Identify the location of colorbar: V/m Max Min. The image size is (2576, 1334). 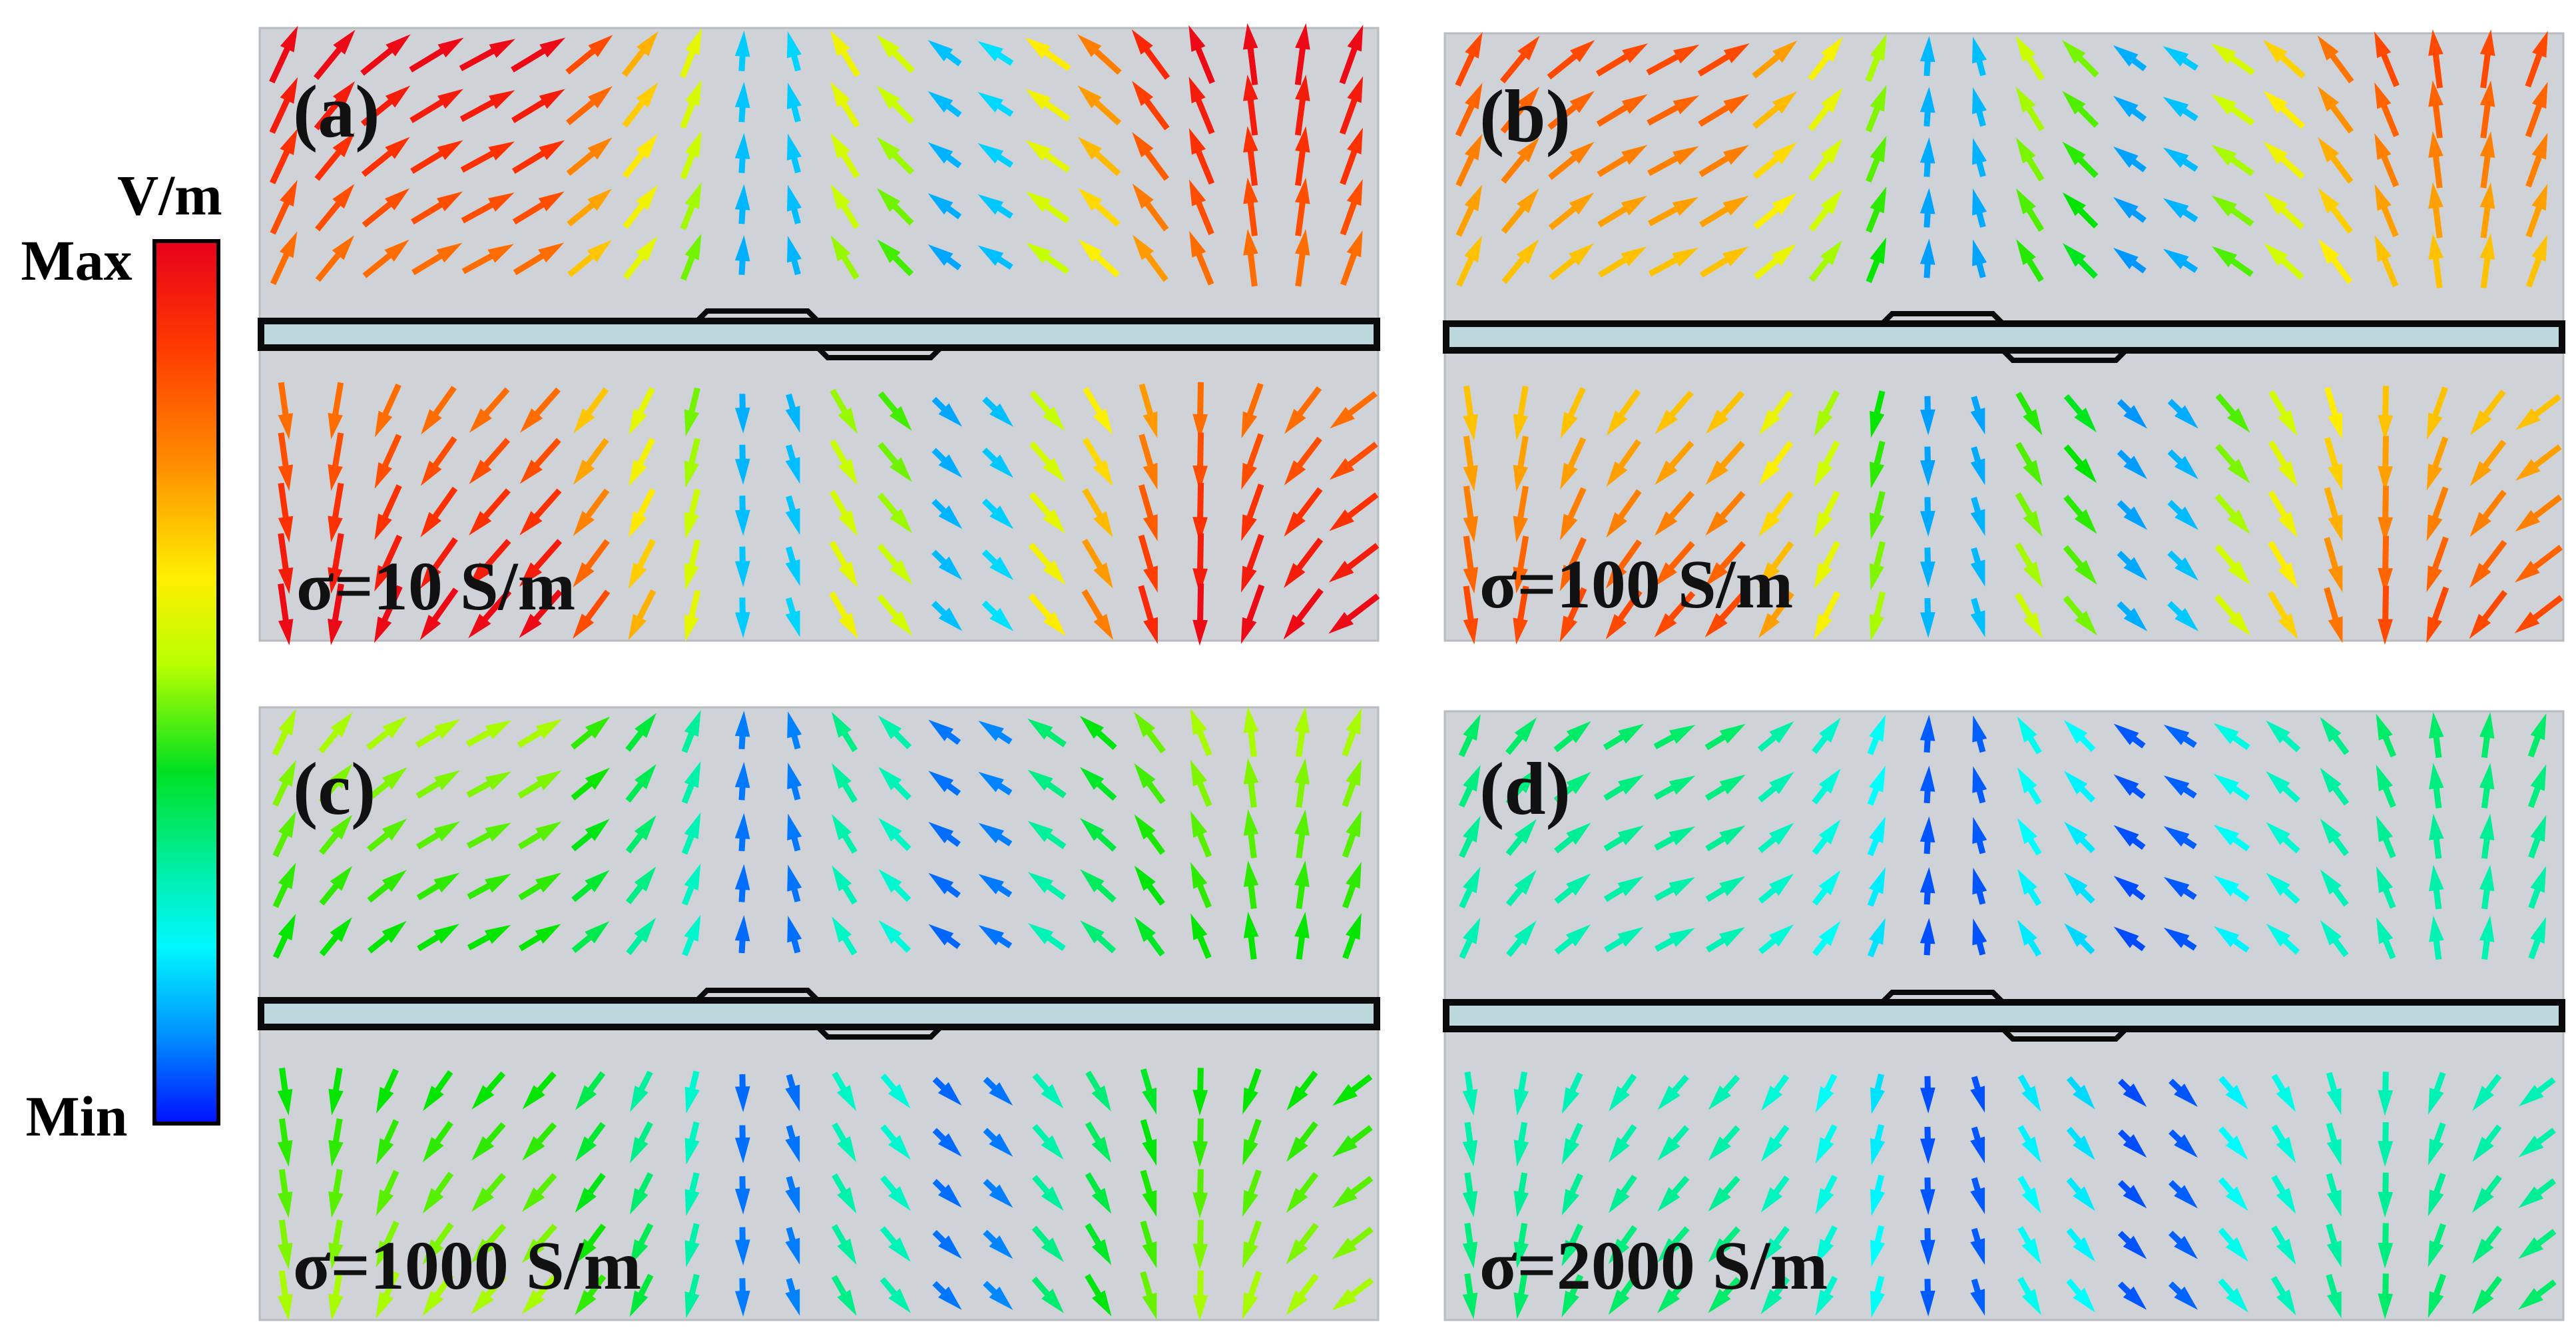
(122, 655).